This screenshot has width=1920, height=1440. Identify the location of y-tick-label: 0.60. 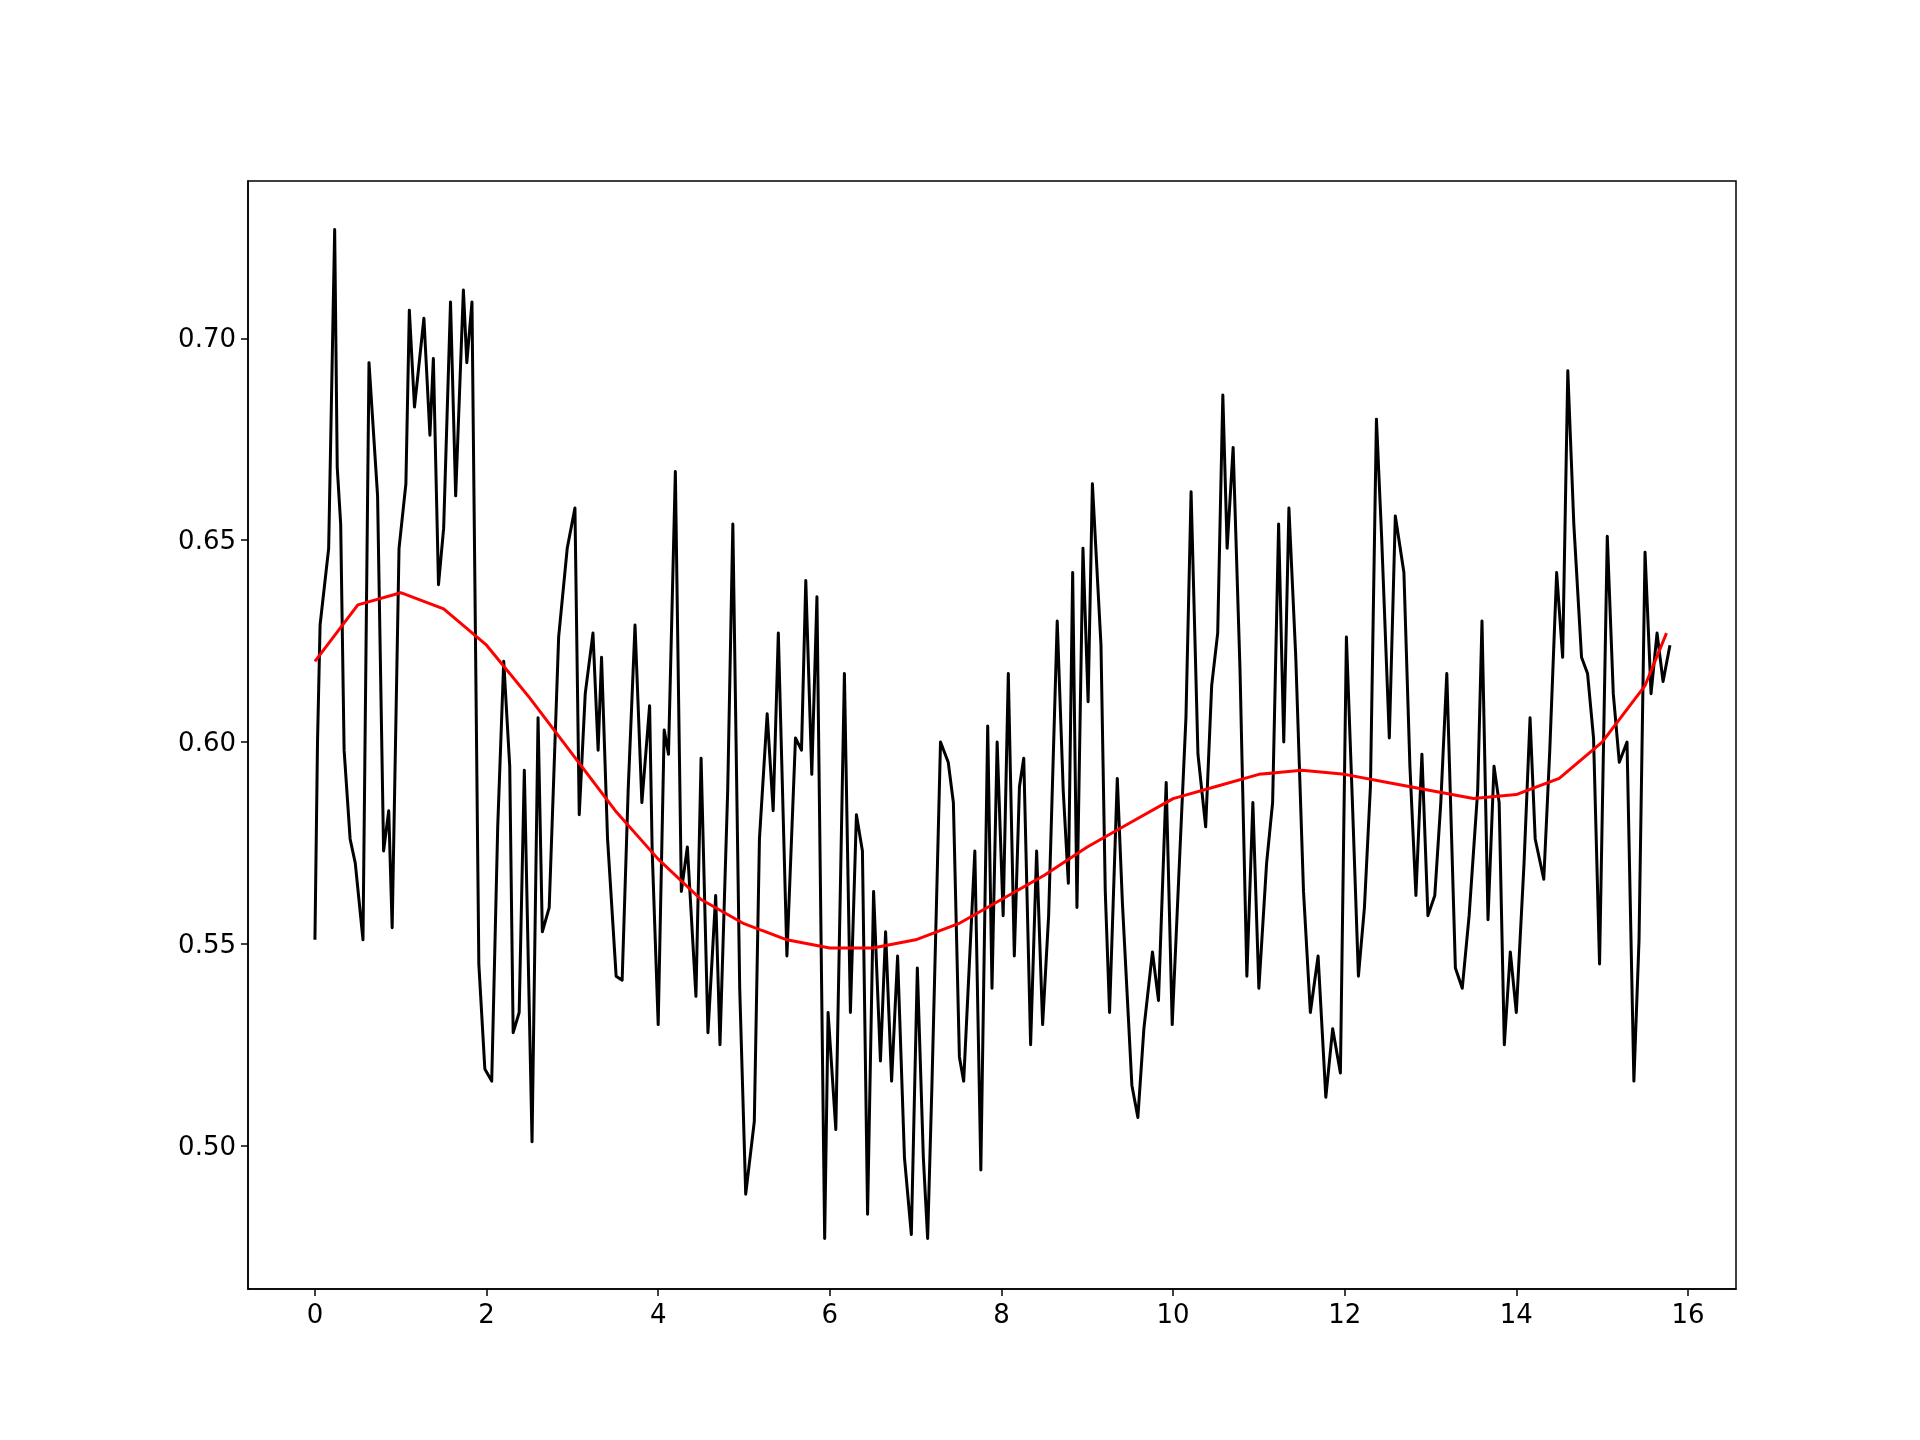
(207, 742).